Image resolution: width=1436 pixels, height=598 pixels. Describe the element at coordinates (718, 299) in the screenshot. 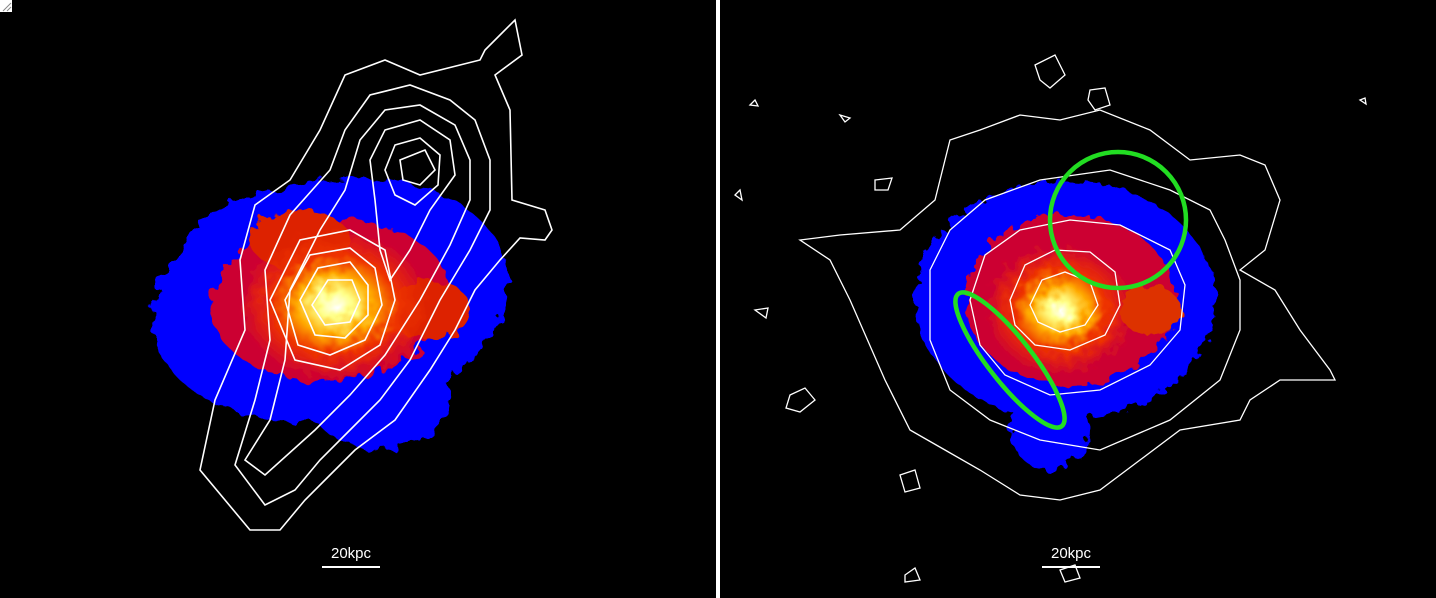

I see `panel-divider` at that location.